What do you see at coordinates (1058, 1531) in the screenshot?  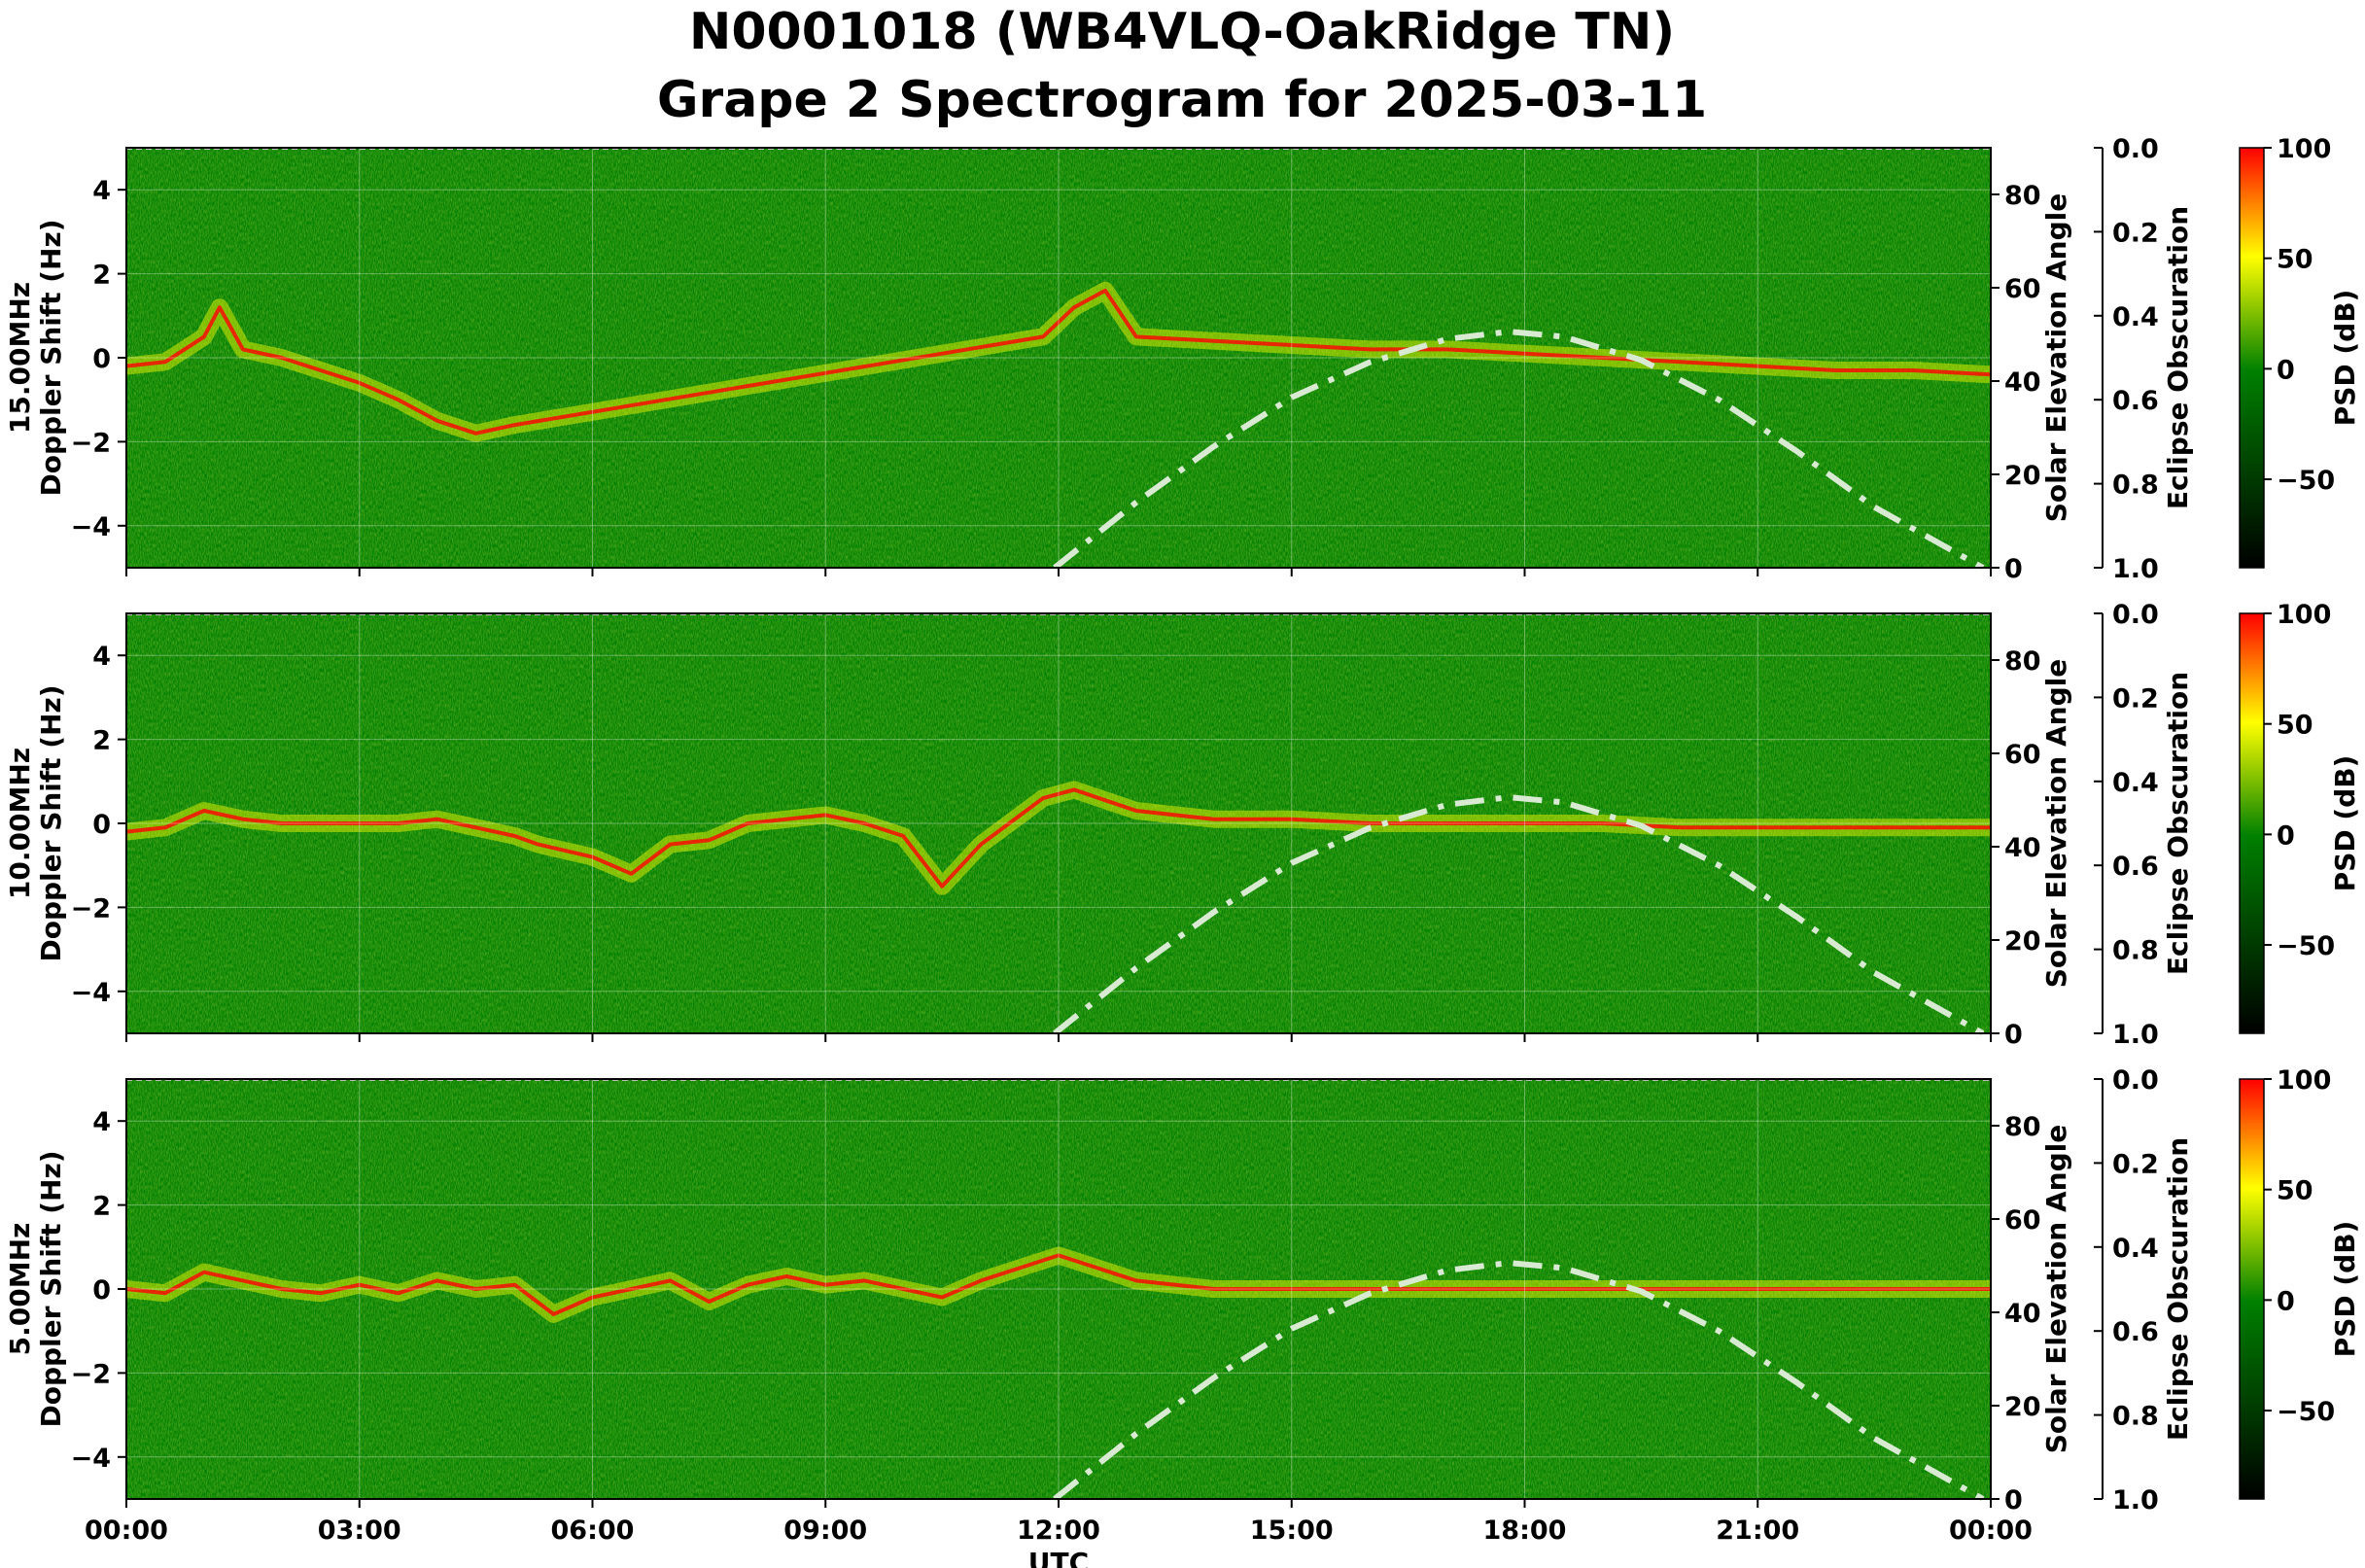 I see `x-tick-label: 12:00` at bounding box center [1058, 1531].